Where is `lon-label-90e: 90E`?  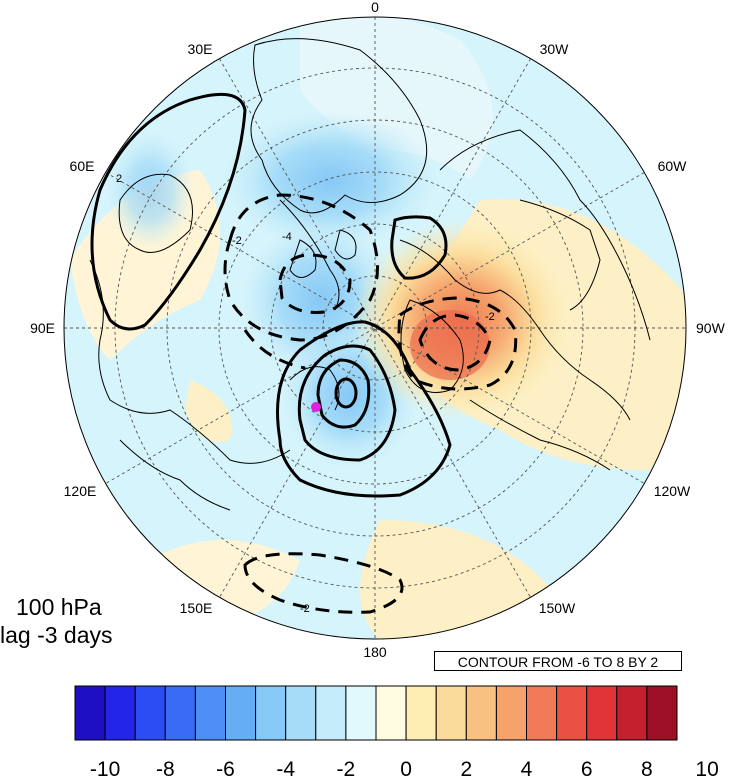
lon-label-90e: 90E is located at coordinates (42, 328).